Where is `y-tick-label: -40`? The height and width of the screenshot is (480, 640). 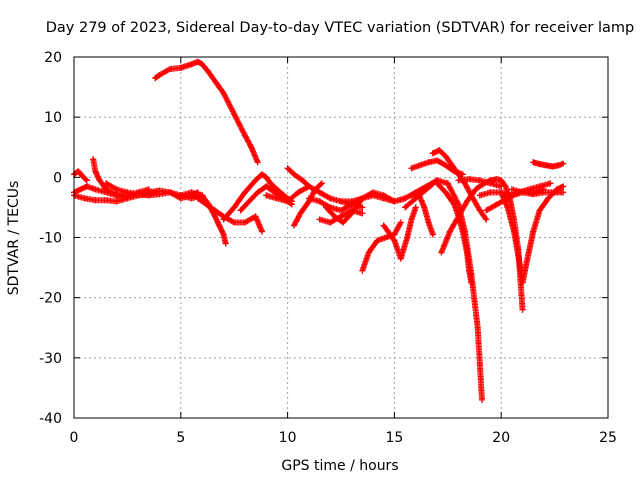 y-tick-label: -40 is located at coordinates (50, 419).